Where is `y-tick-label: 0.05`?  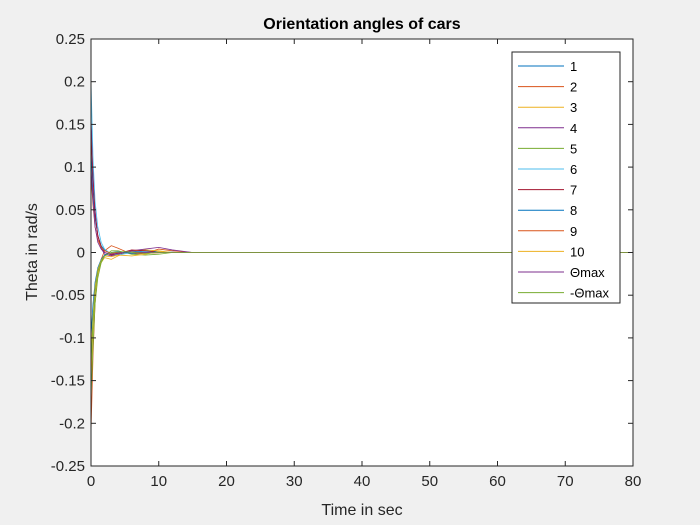
y-tick-label: 0.05 is located at coordinates (70, 210).